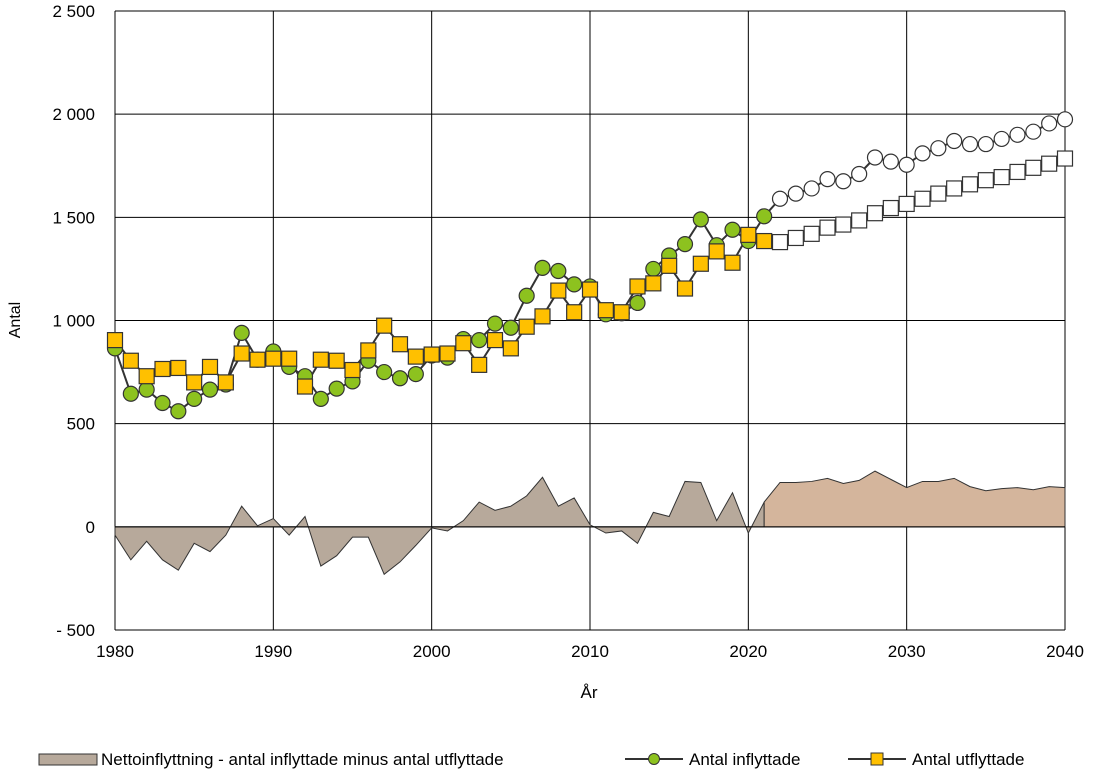  I want to click on x-tick-label: 2000, so click(432, 651).